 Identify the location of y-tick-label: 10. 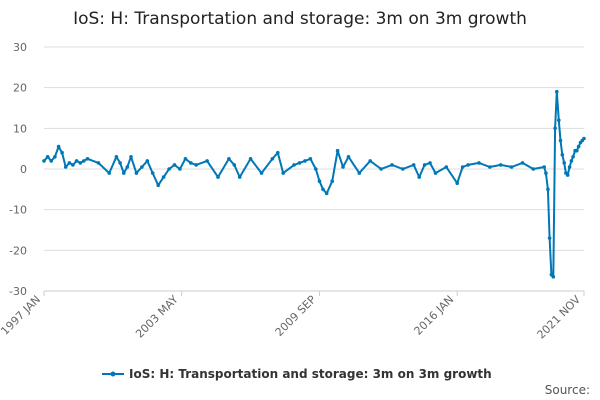
(20, 128).